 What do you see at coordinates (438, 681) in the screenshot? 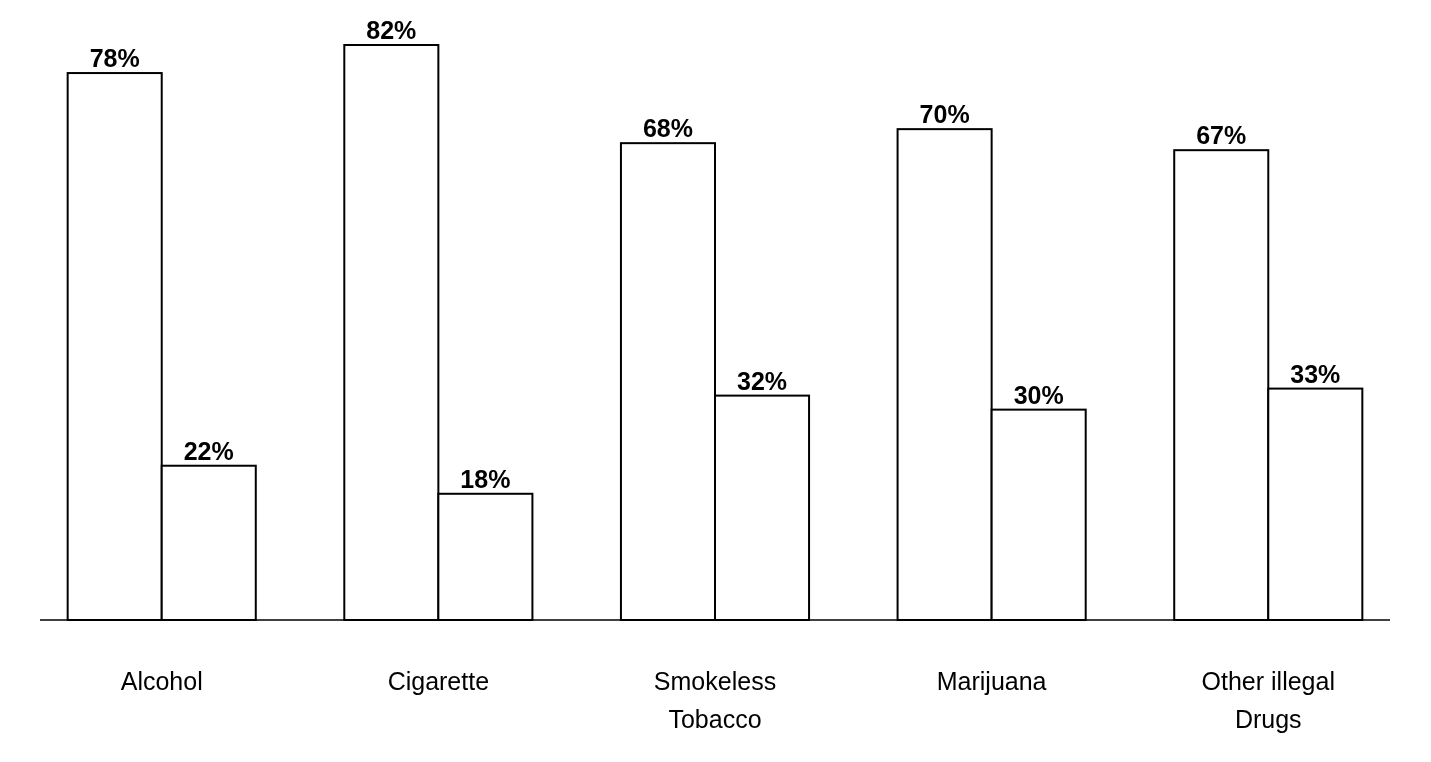
I see `x-tick-label: Cigarette` at bounding box center [438, 681].